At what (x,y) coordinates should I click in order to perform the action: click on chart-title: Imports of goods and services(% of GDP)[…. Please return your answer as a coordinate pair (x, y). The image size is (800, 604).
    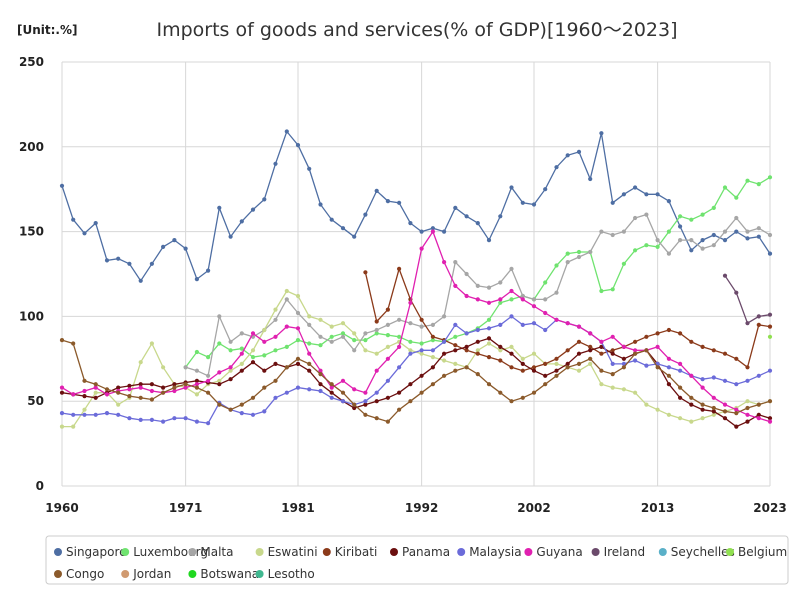
    Looking at the image, I should click on (416, 30).